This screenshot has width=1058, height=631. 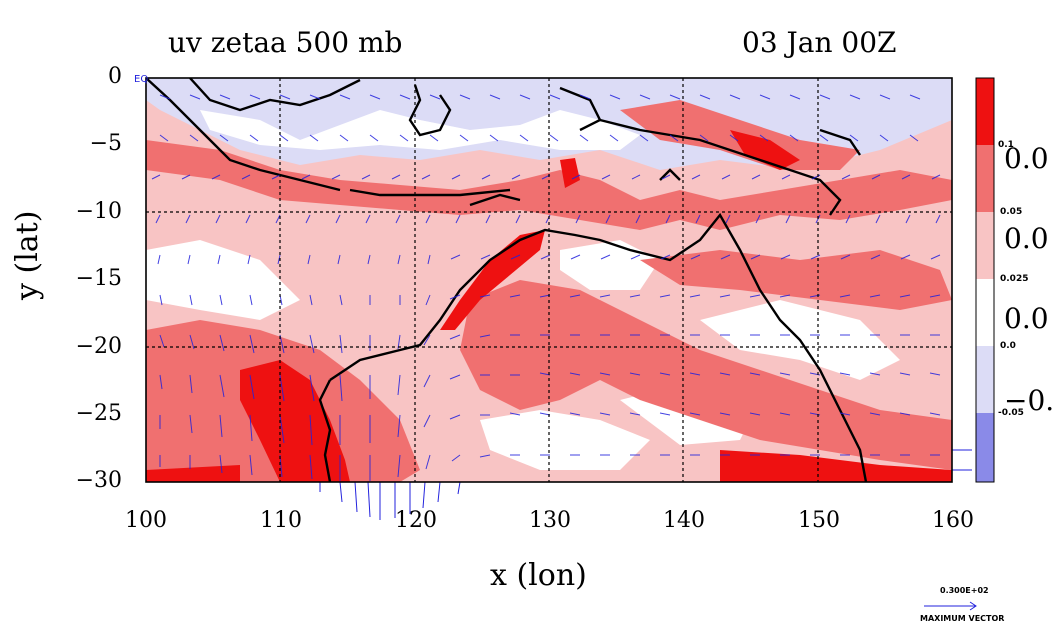 I want to click on y-tick-label: −10, so click(x=98, y=211).